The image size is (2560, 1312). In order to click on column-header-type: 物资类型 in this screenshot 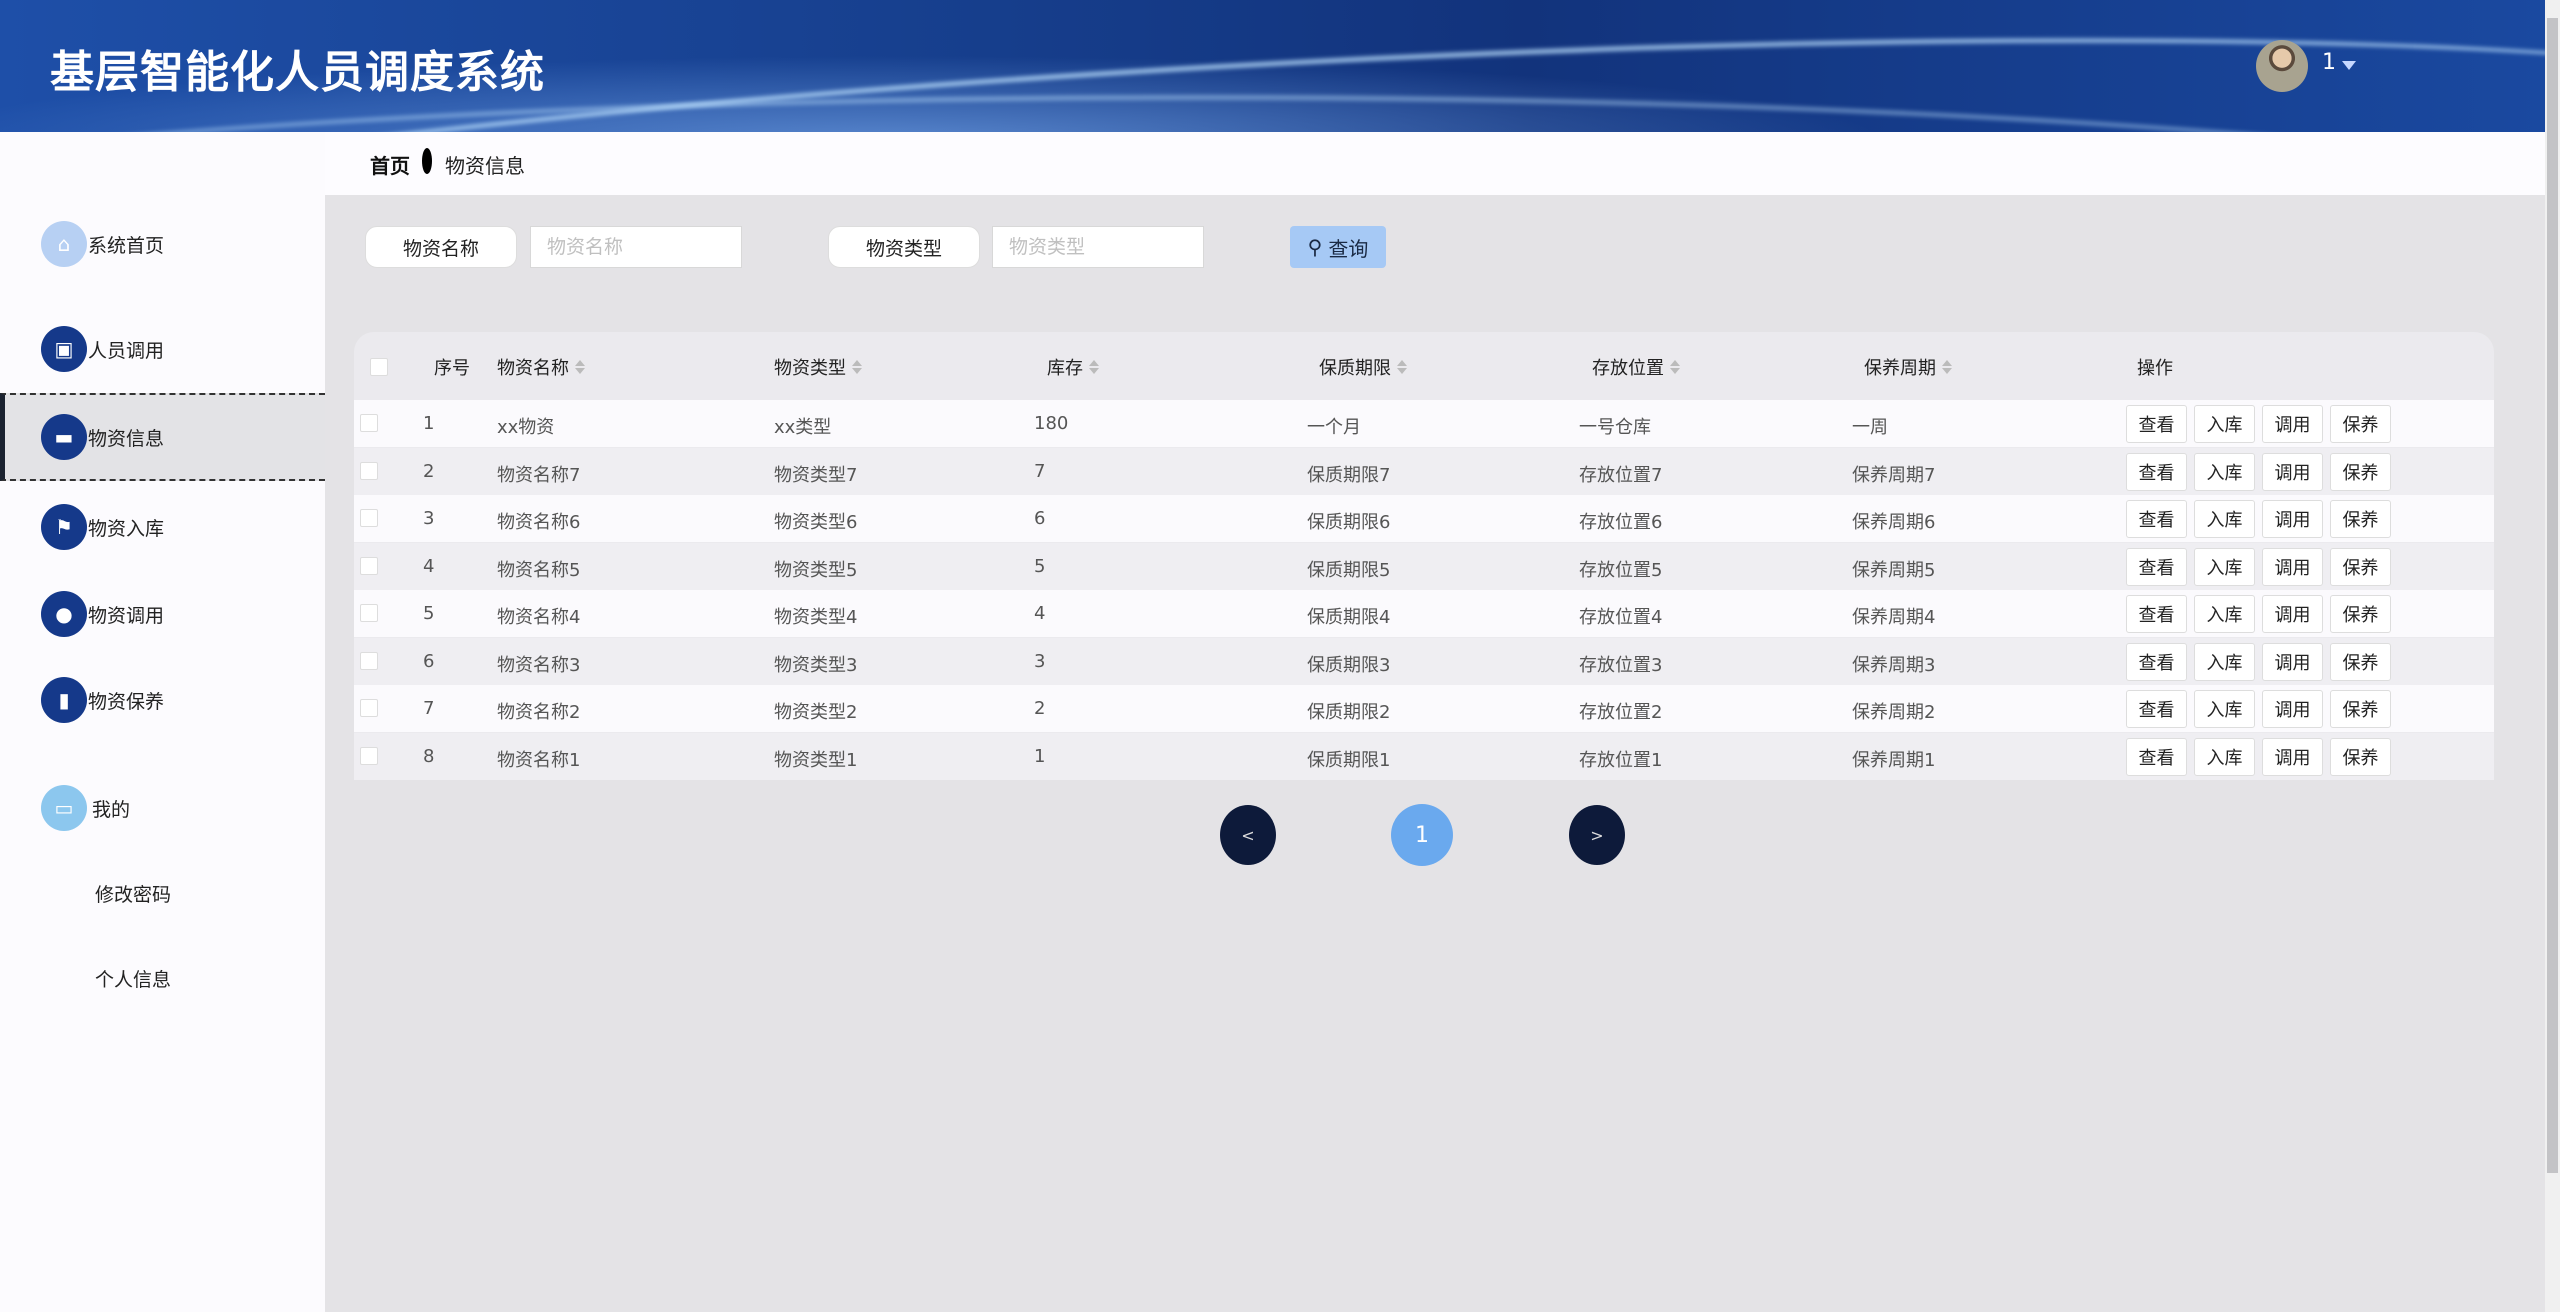, I will do `click(818, 367)`.